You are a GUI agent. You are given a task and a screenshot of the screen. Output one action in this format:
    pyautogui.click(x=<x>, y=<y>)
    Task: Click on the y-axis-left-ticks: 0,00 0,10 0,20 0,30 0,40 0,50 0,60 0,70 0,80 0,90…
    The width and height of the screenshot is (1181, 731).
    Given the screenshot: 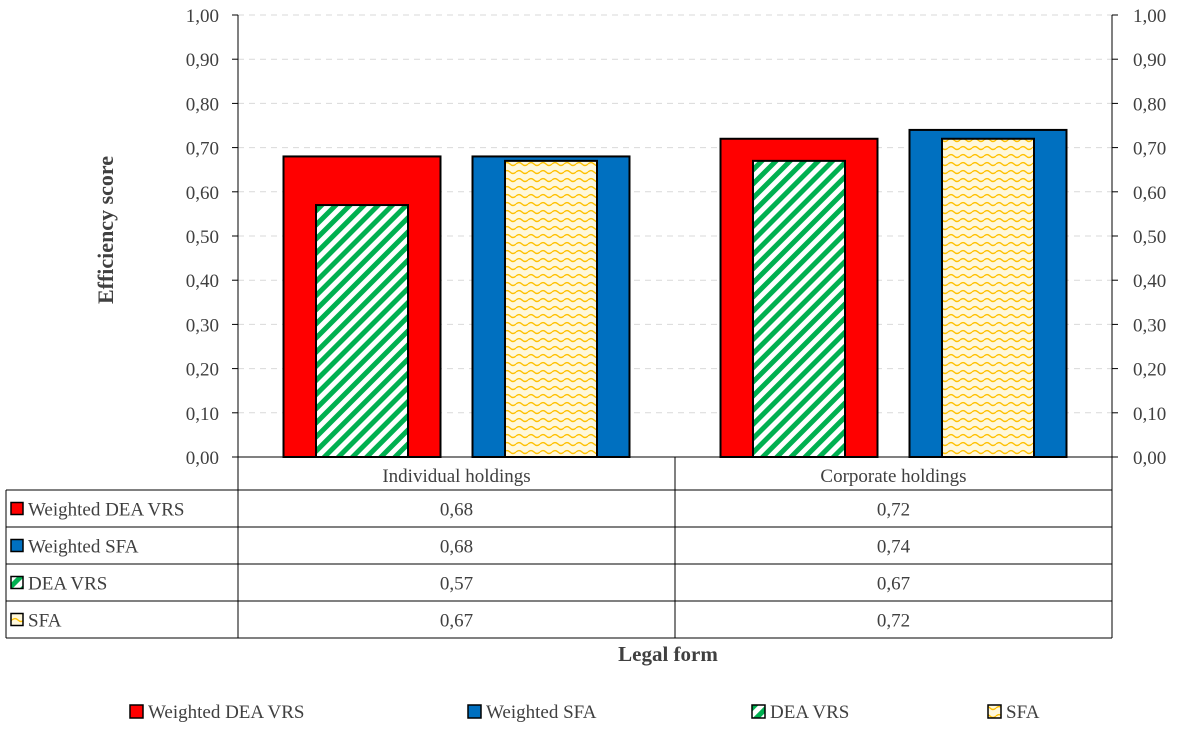 What is the action you would take?
    pyautogui.click(x=202, y=237)
    